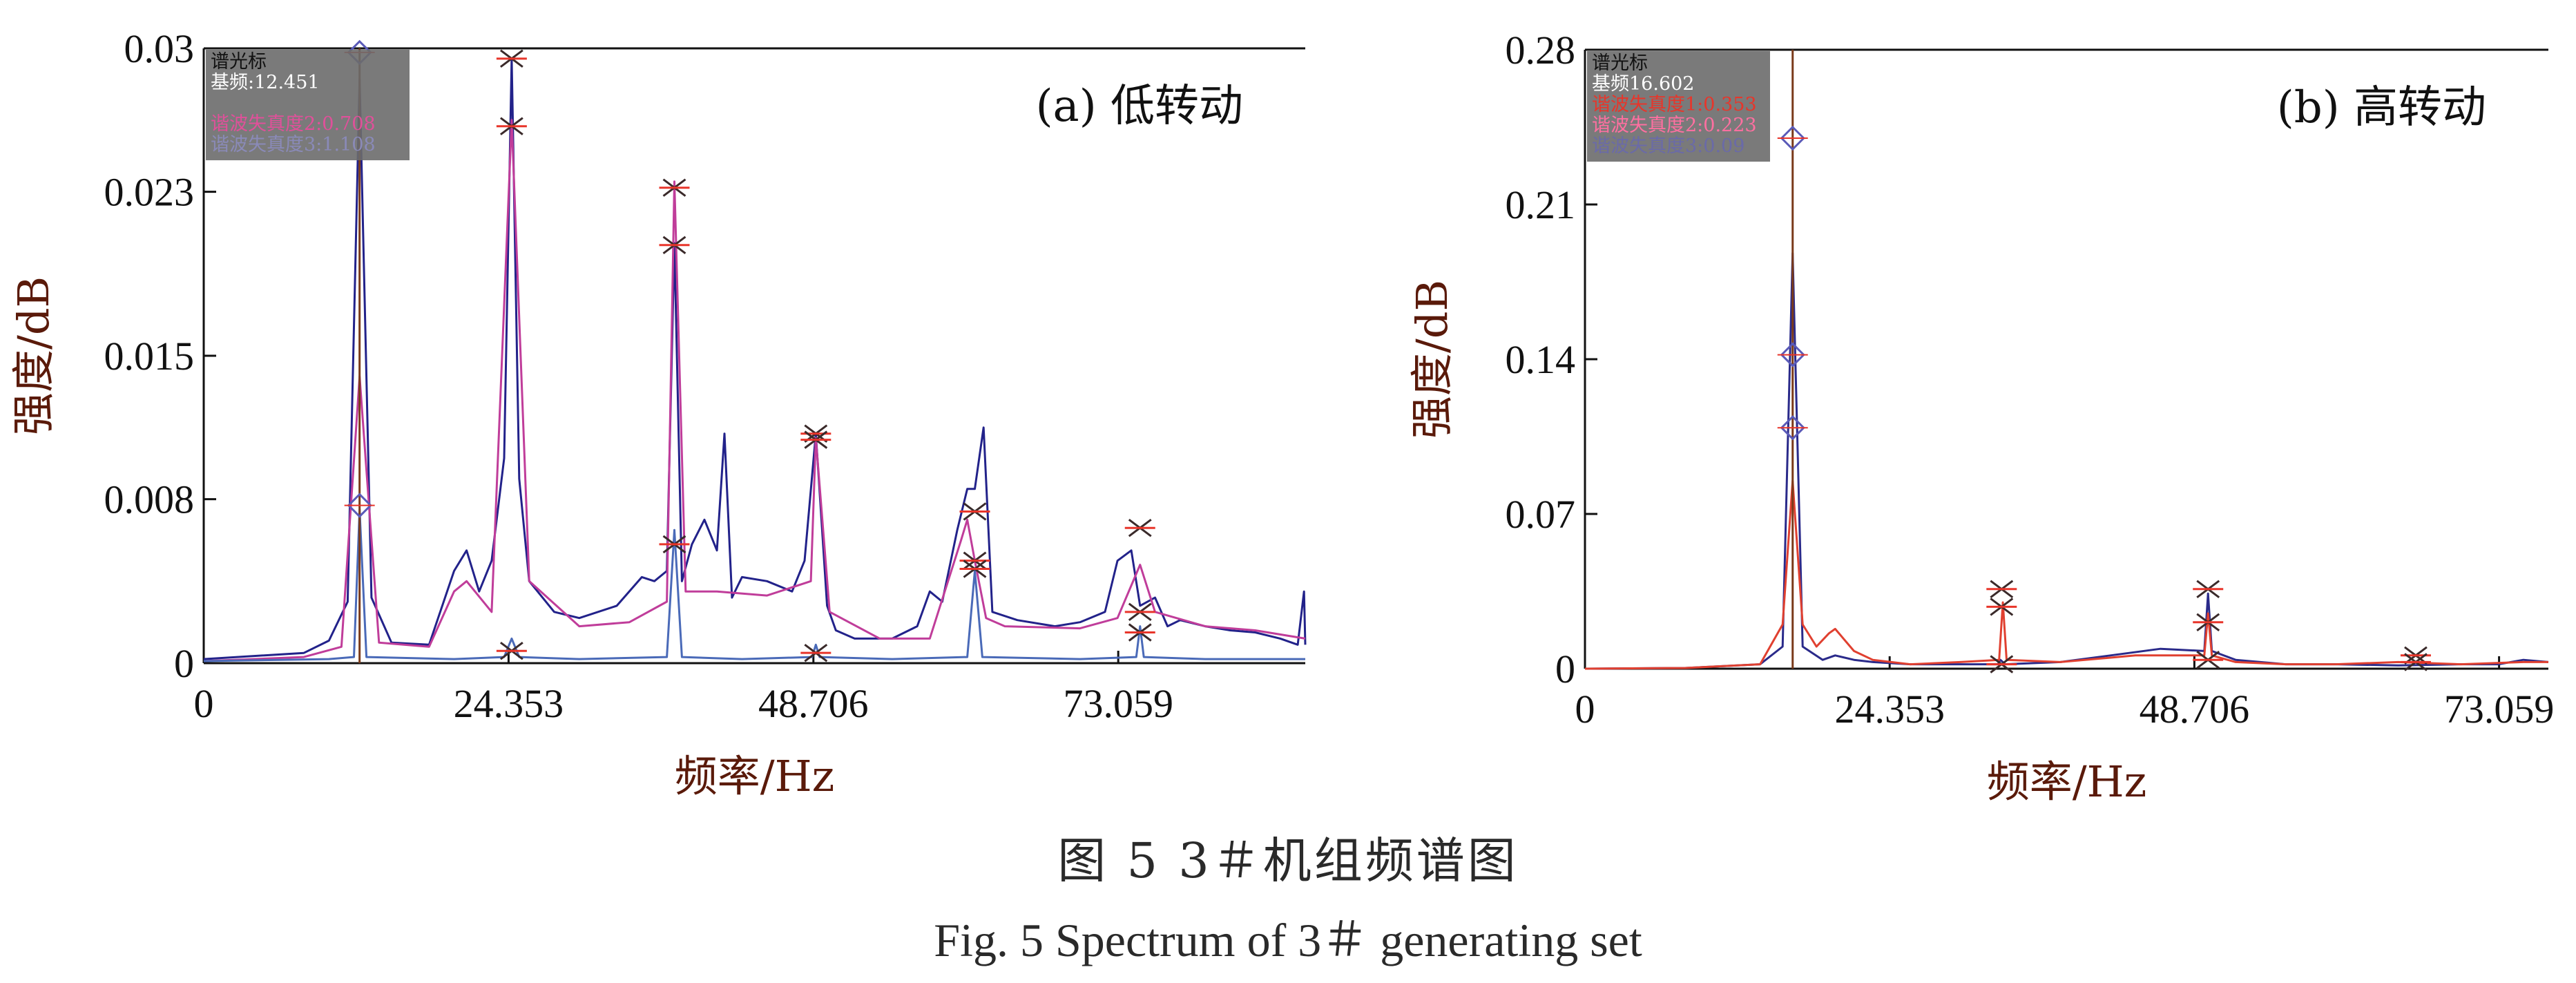  Describe the element at coordinates (184, 663) in the screenshot. I see `y-tick-label-a-0: 0` at that location.